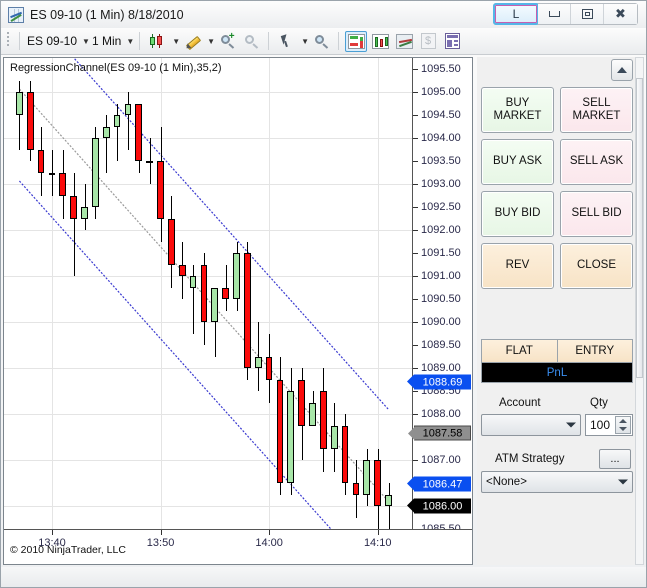  Describe the element at coordinates (596, 214) in the screenshot. I see `sell-bid-button: SELL BID` at that location.